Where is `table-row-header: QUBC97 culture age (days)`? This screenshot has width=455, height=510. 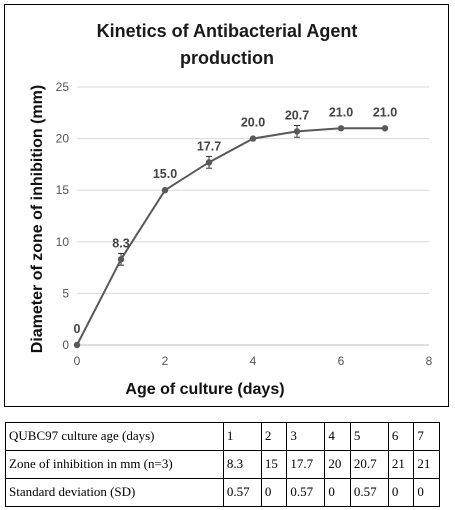 table-row-header: QUBC97 culture age (days) is located at coordinates (114, 436).